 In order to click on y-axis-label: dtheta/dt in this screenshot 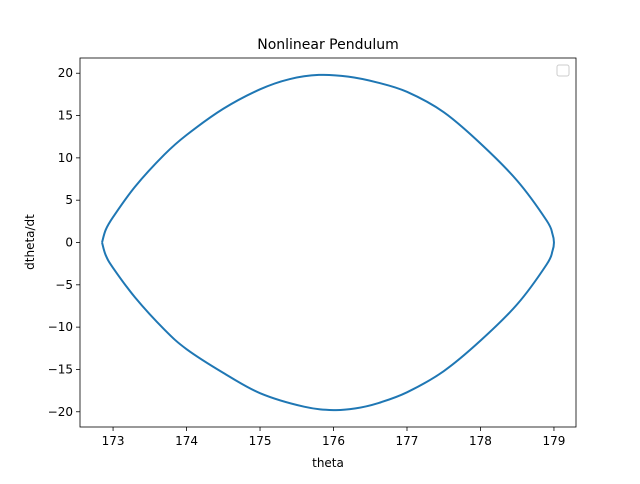, I will do `click(30, 242)`.